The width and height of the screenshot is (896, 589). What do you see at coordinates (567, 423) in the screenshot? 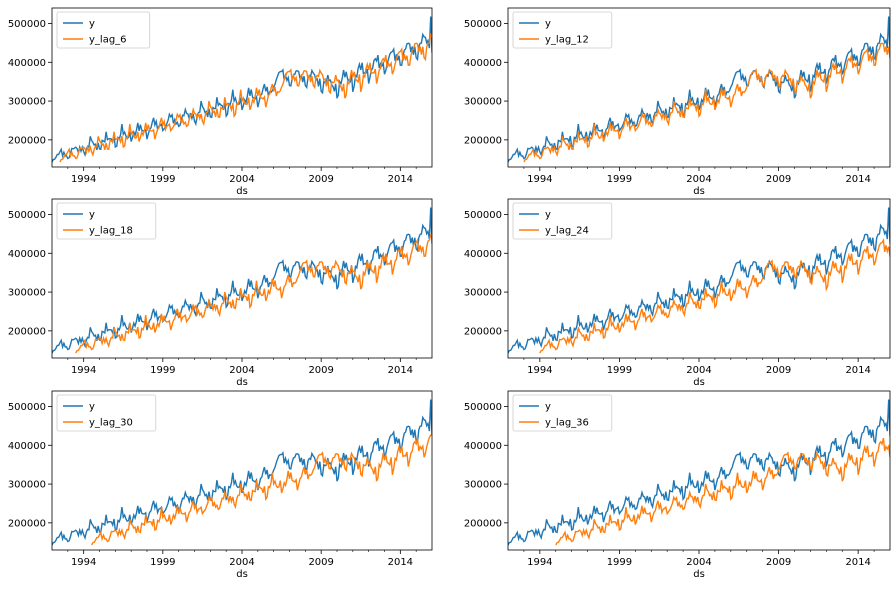
I see `legend-label-y_lag_36: y_lag_36` at bounding box center [567, 423].